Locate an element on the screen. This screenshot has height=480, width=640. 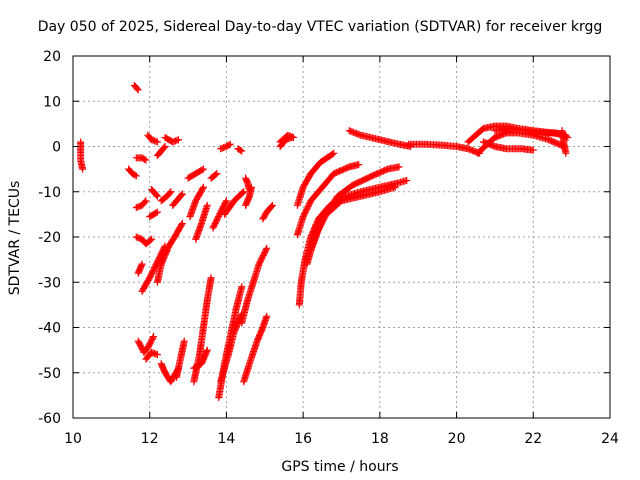
y-tick-label: -30 is located at coordinates (49, 283).